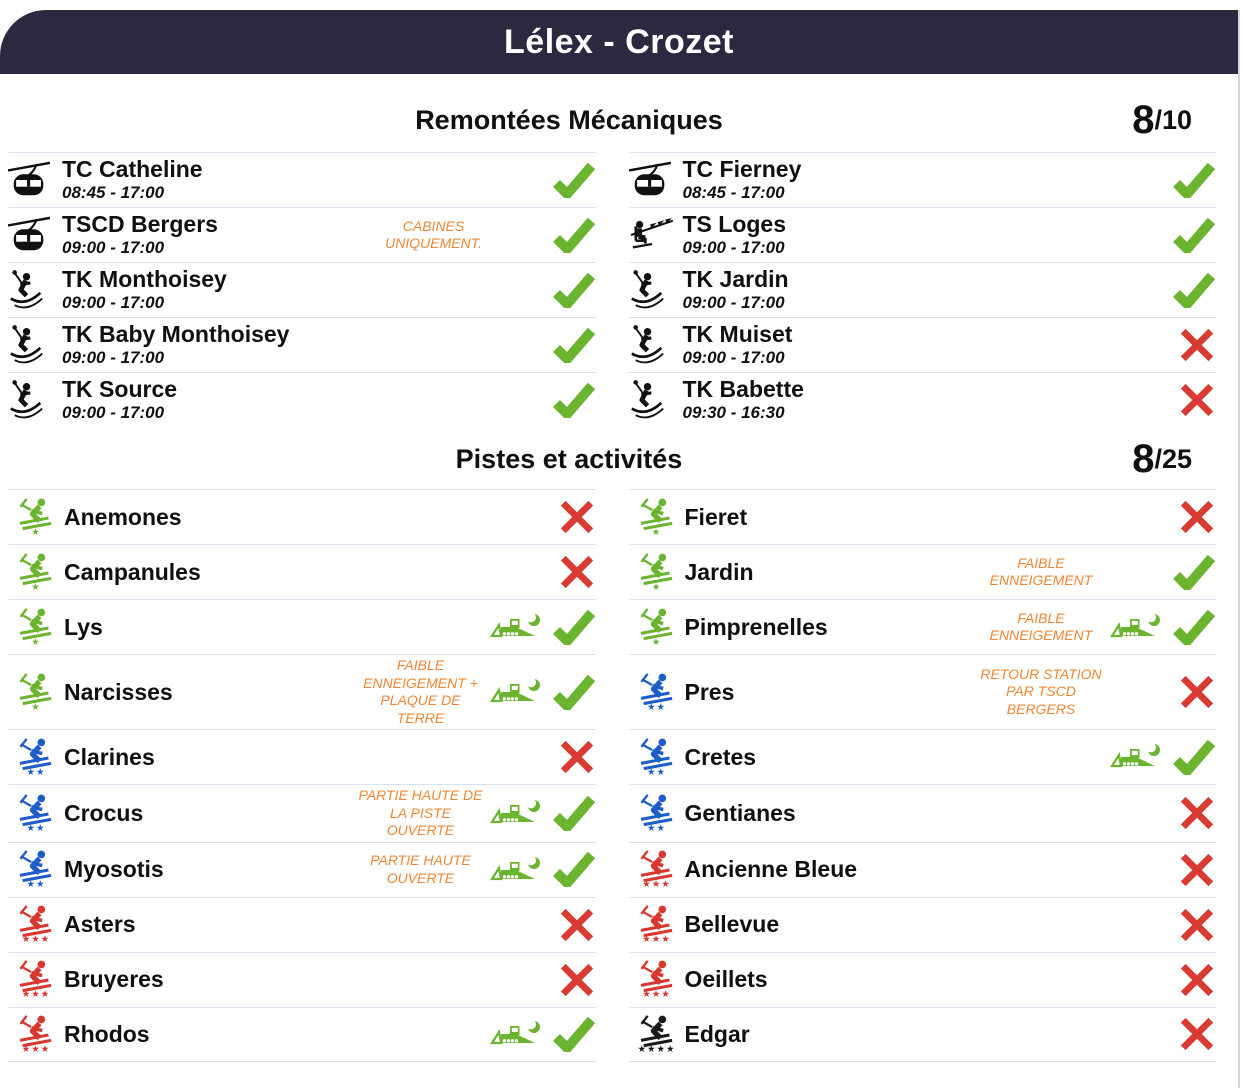  Describe the element at coordinates (1041, 571) in the screenshot. I see `piste-note: FAIBLE ENNEIGEMENT` at that location.